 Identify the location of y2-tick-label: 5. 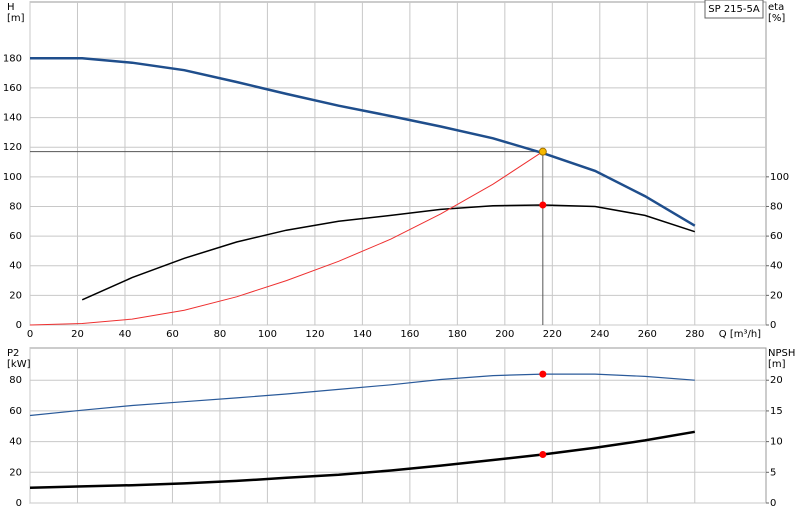
(773, 472).